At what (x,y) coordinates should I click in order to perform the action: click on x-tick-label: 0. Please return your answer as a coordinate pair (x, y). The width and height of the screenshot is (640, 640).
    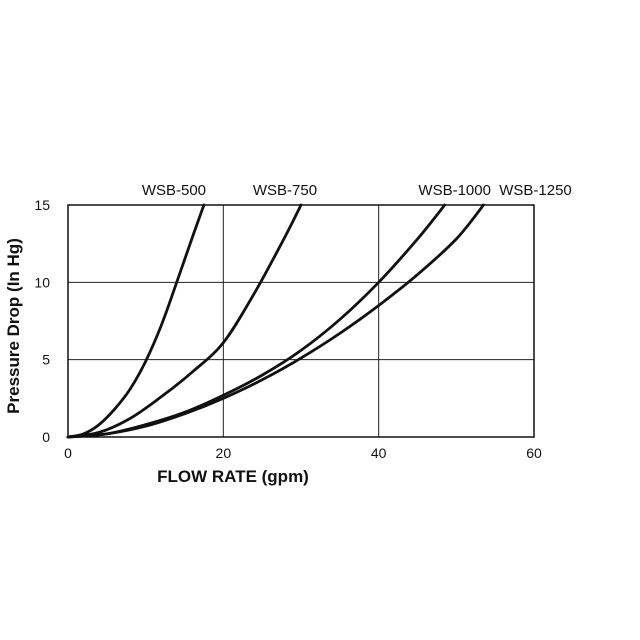
    Looking at the image, I should click on (68, 453).